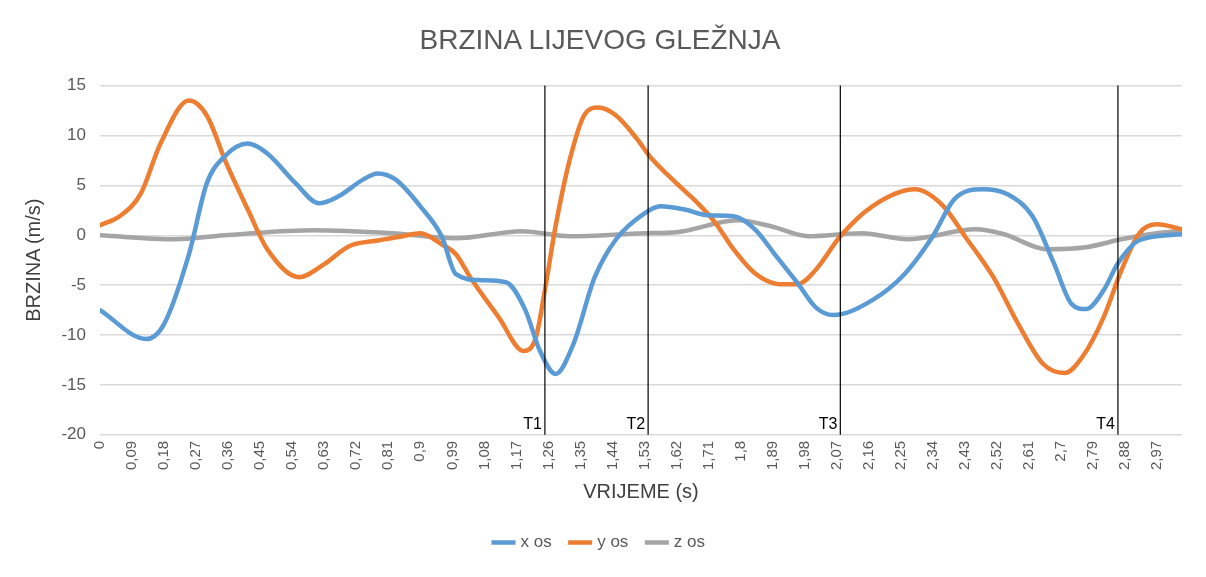 The width and height of the screenshot is (1206, 577). What do you see at coordinates (689, 542) in the screenshot?
I see `legend-label: z os` at bounding box center [689, 542].